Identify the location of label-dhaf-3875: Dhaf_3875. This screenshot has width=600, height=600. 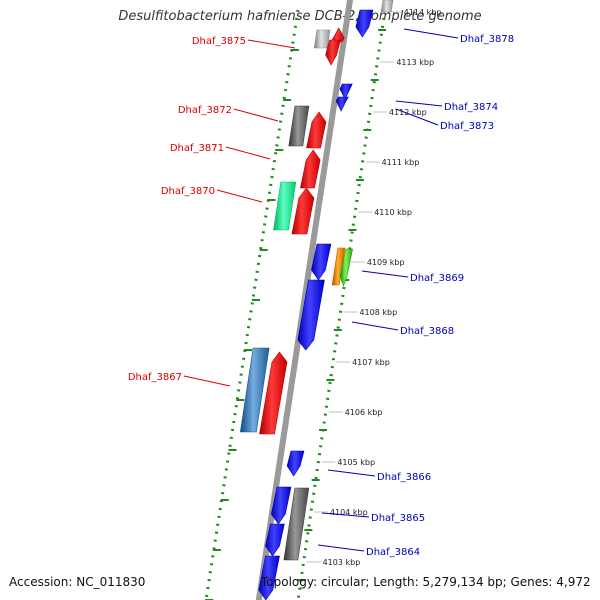
(219, 41).